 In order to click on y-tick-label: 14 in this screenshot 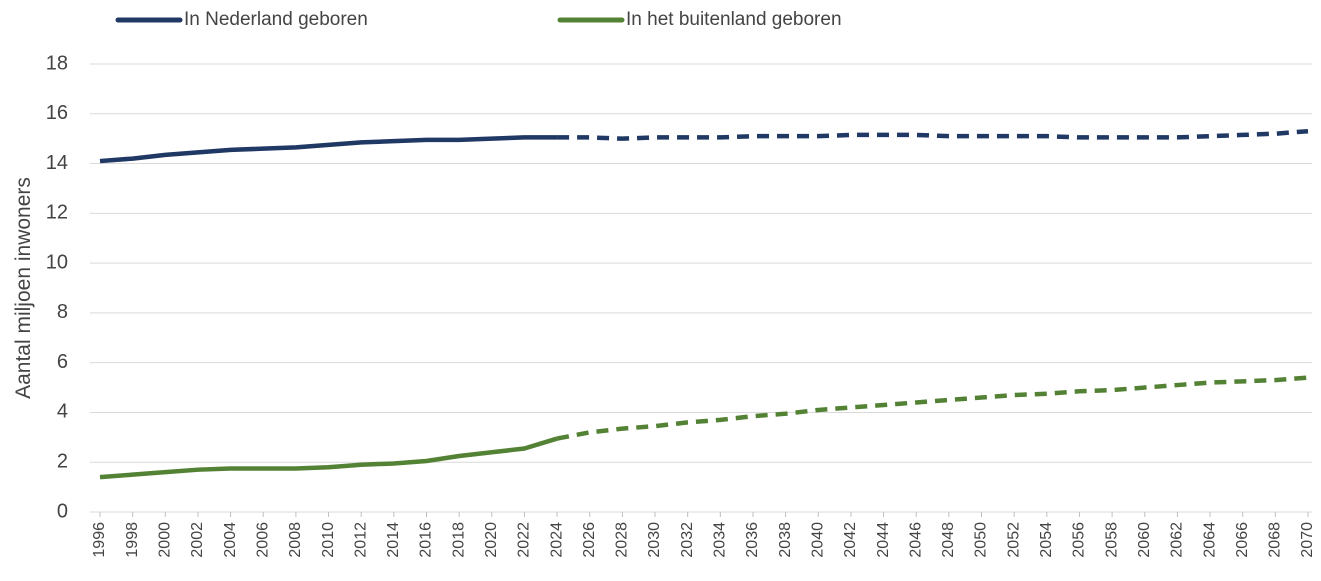, I will do `click(57, 163)`.